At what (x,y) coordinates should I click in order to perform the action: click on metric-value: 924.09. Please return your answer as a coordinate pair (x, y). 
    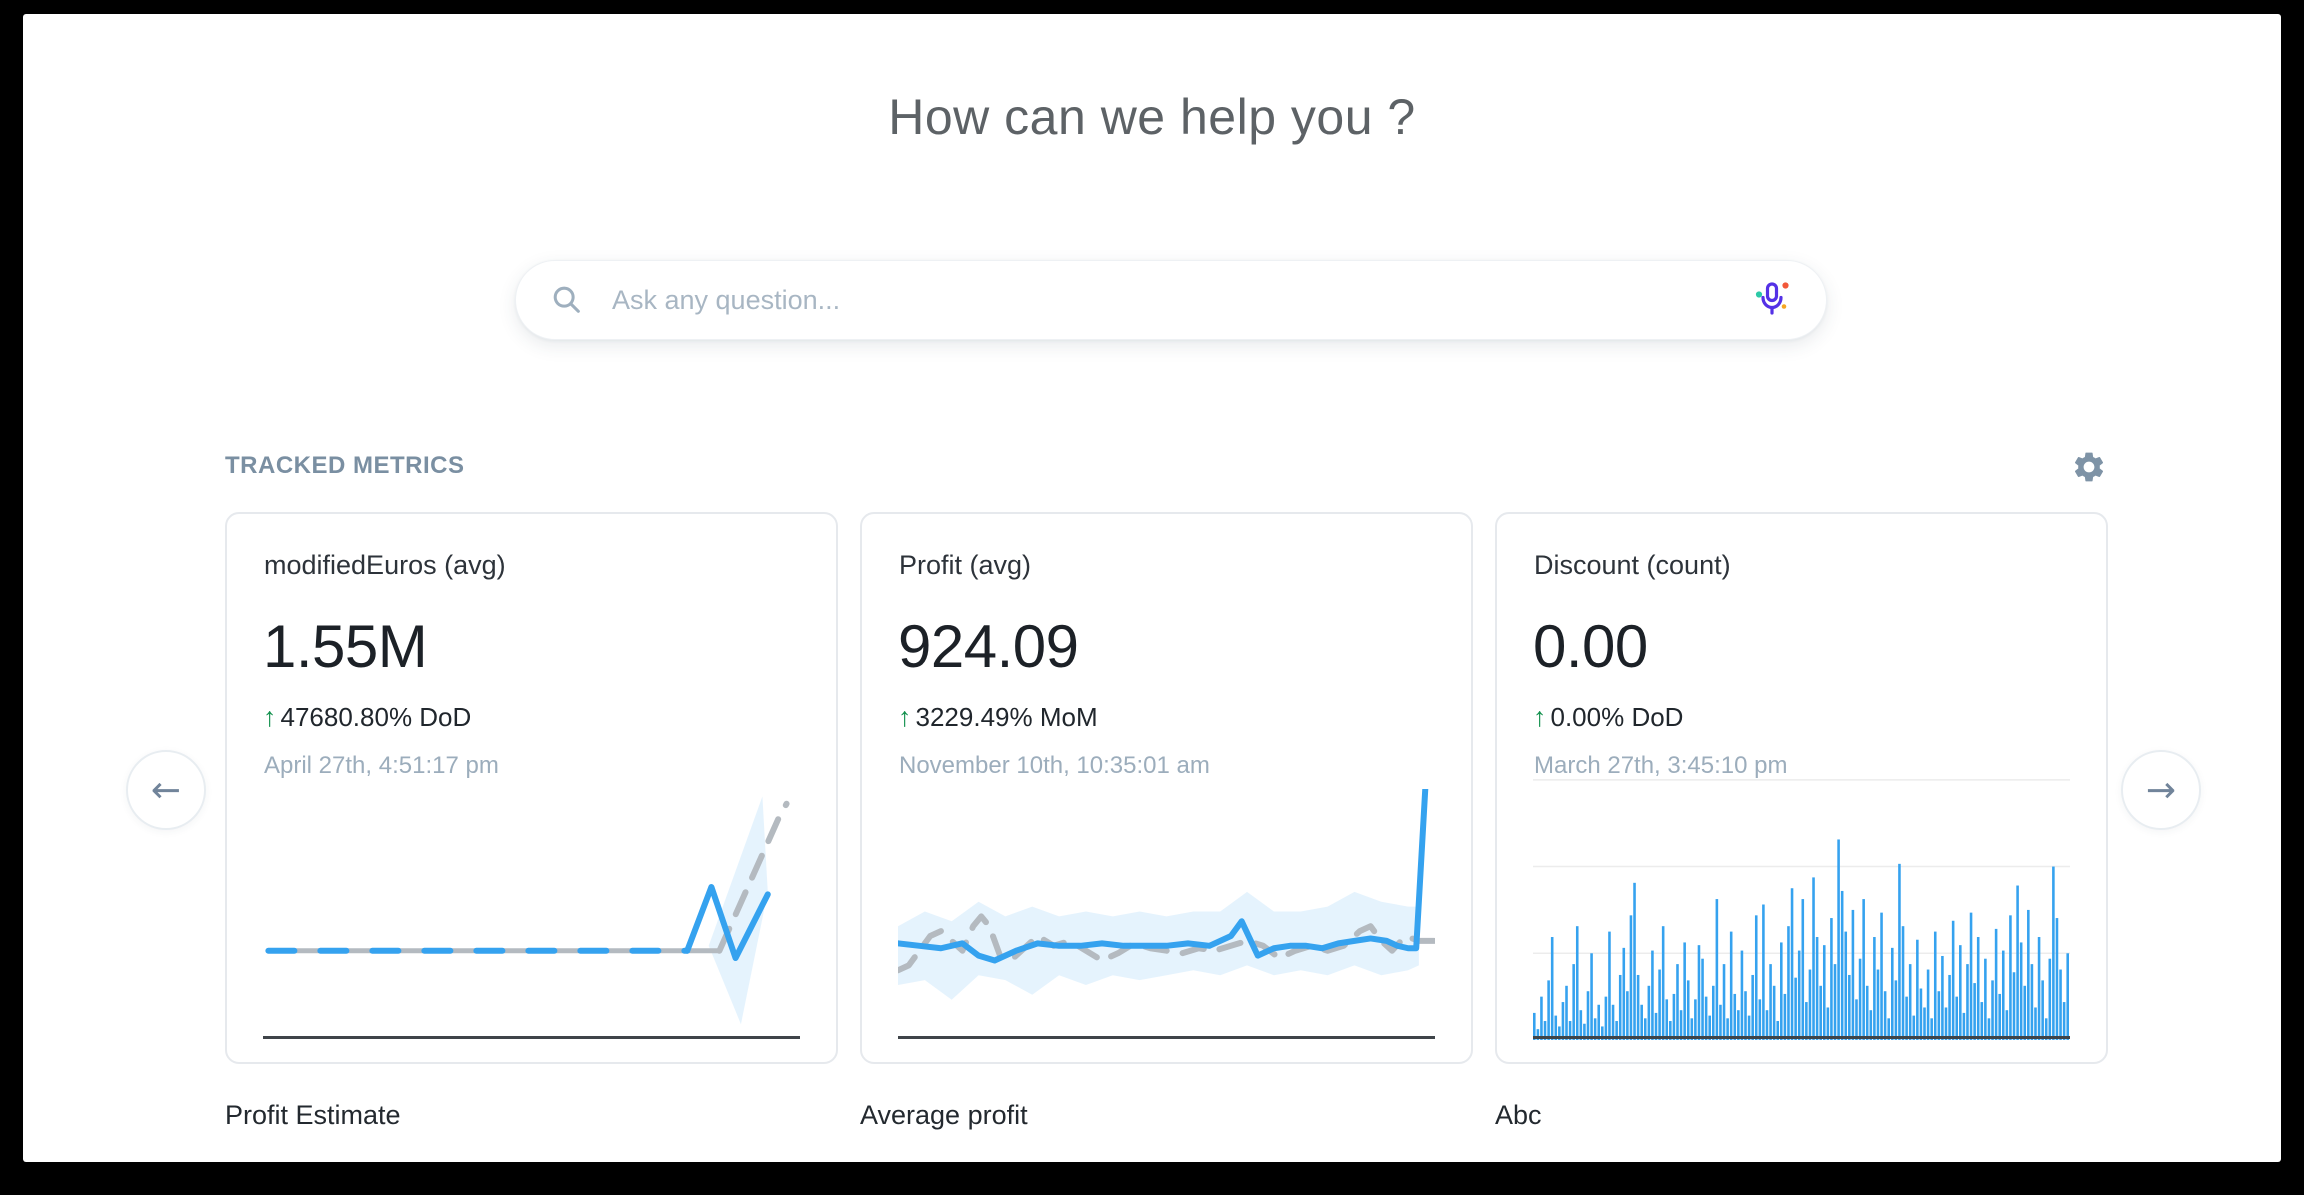
    Looking at the image, I should click on (988, 646).